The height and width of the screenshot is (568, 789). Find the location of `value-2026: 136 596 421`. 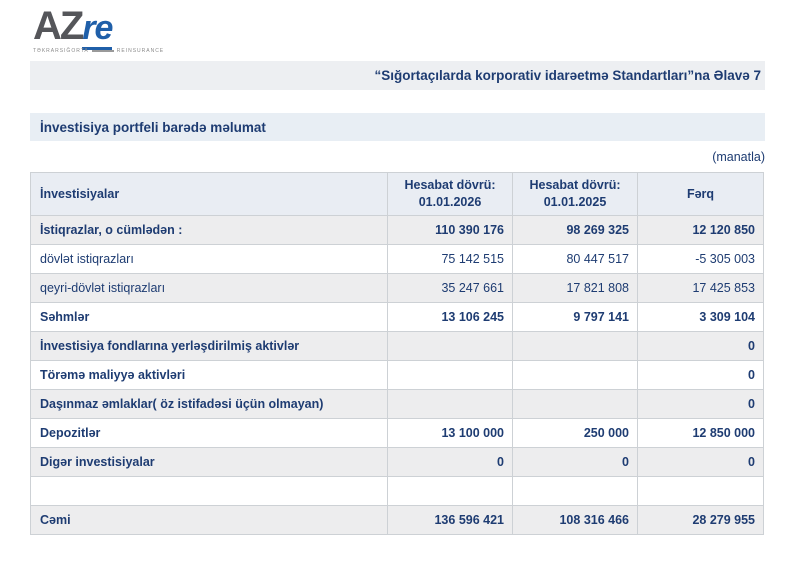

value-2026: 136 596 421 is located at coordinates (450, 520).